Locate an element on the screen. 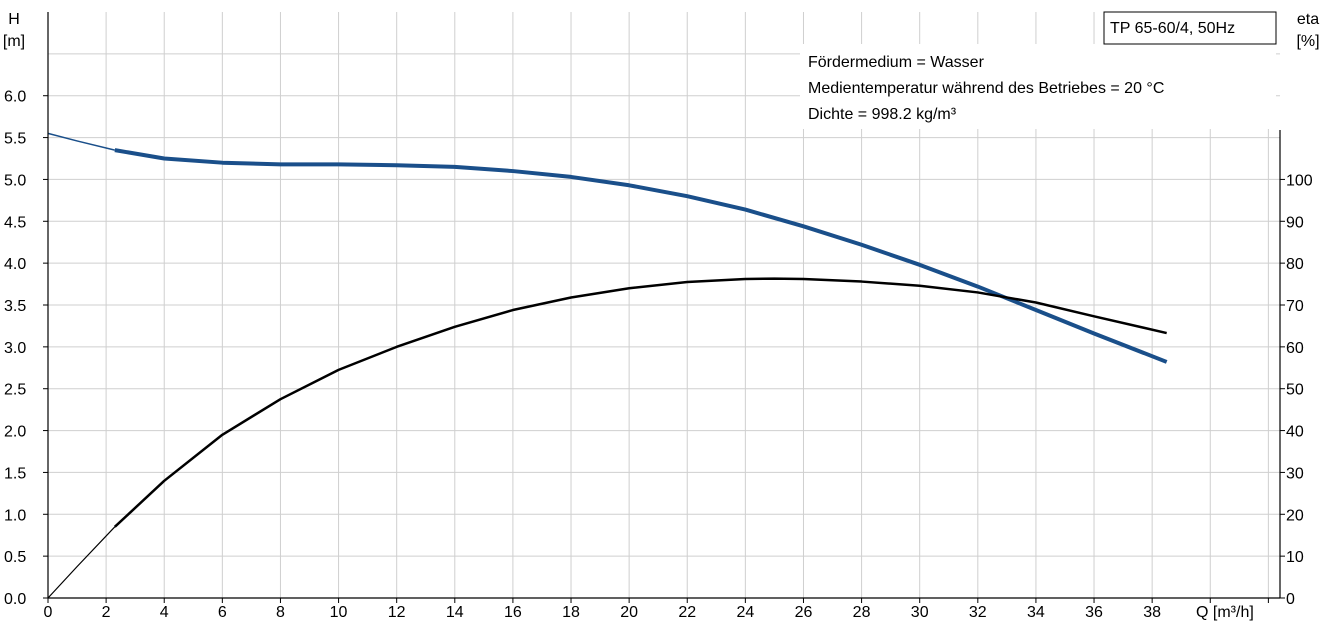 This screenshot has width=1336, height=624. y-left-tick-label: 5.0 is located at coordinates (15, 180).